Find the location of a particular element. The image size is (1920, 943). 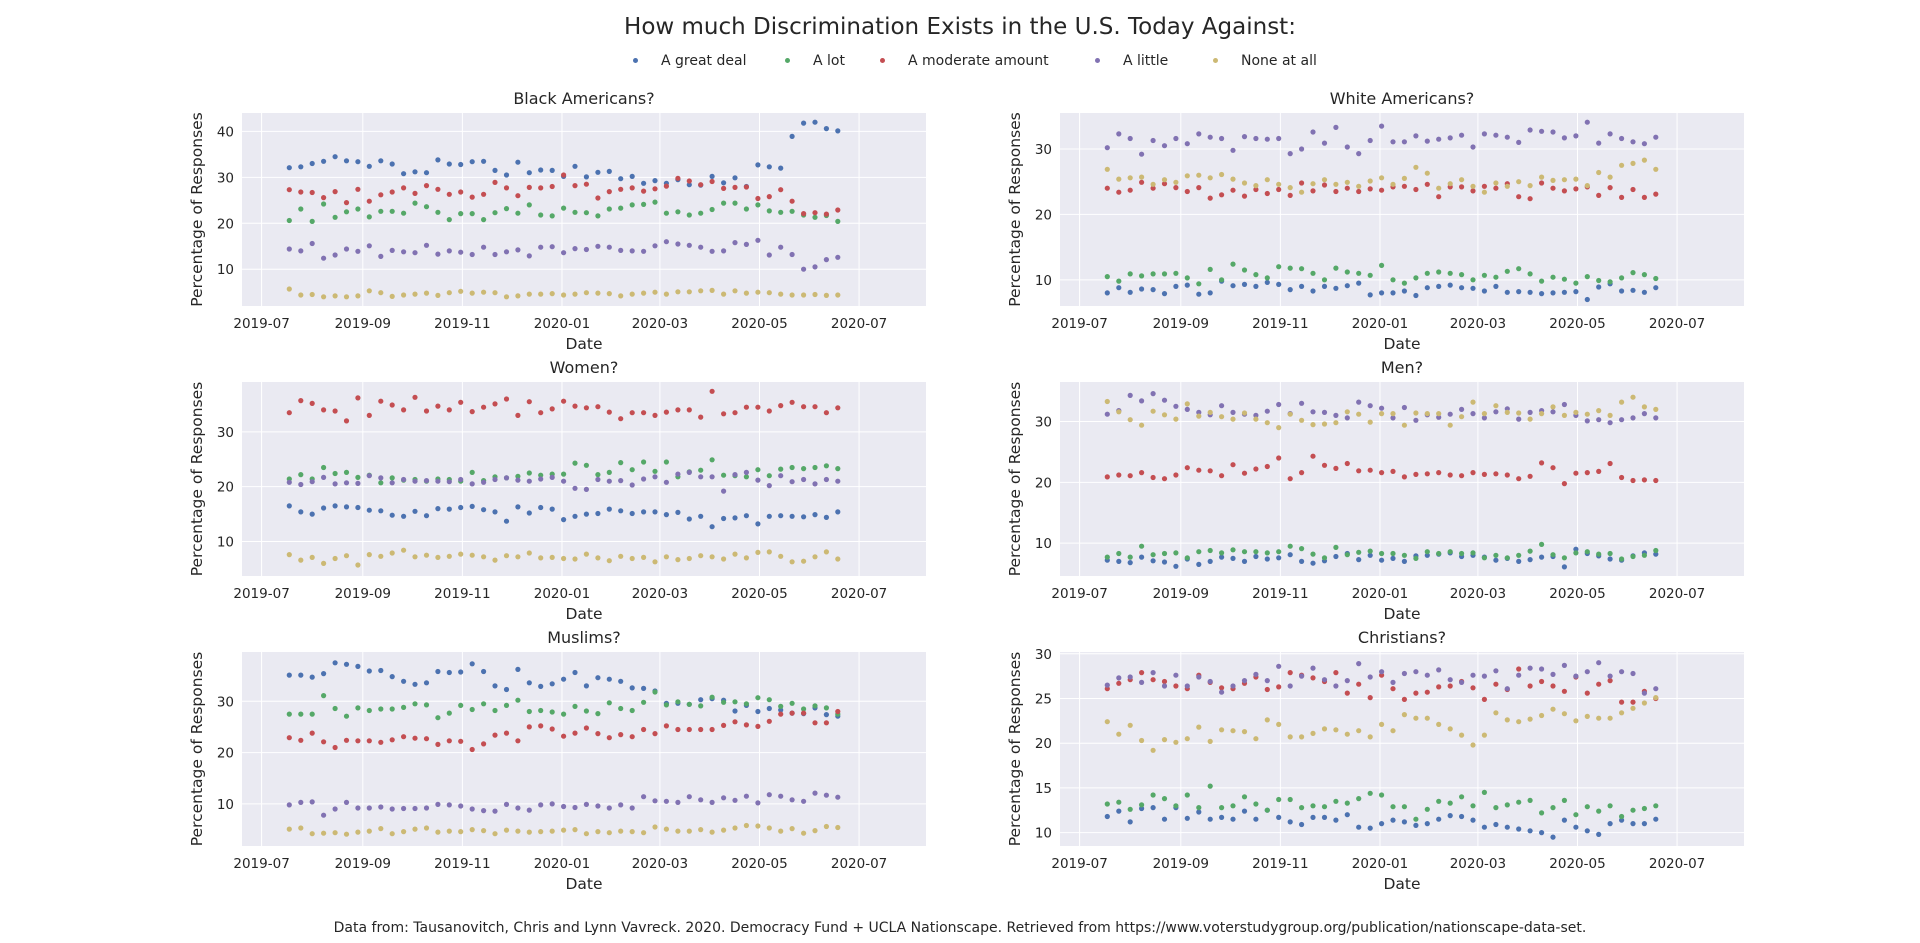

legend-item-none-at-all: None at all is located at coordinates (1265, 61).